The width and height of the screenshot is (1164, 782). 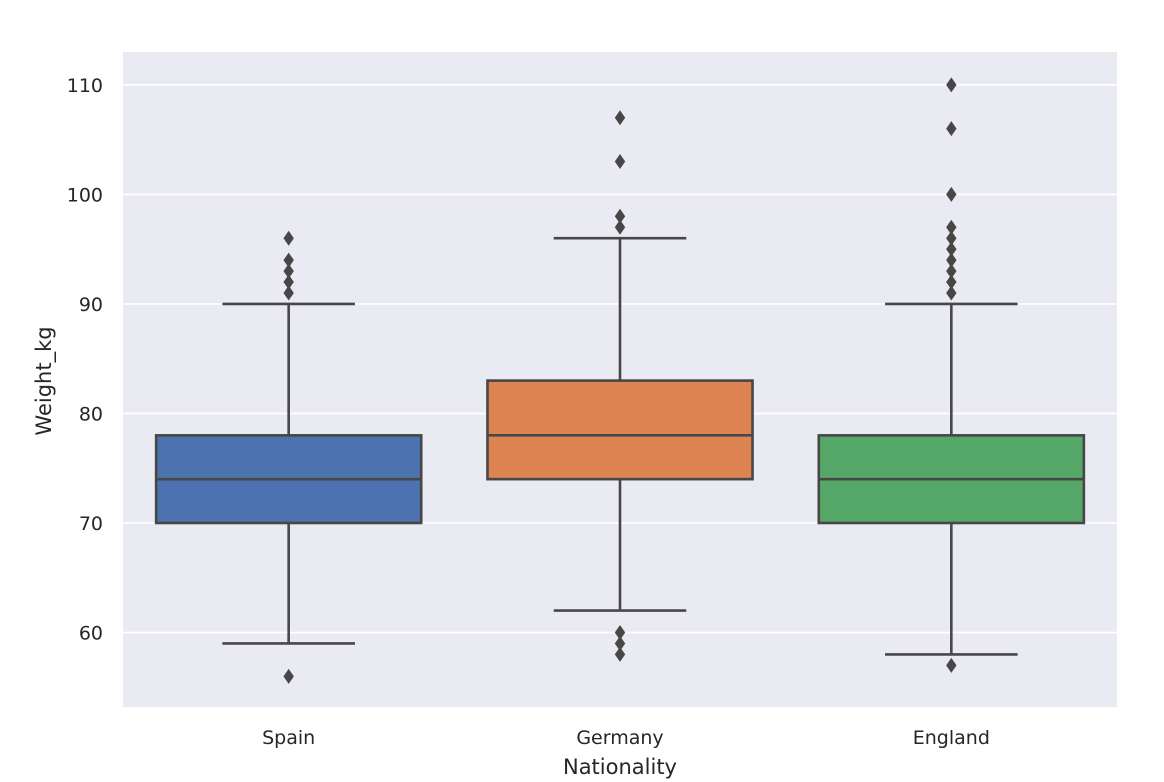 I want to click on y-tick-label-60: 60, so click(x=91, y=634).